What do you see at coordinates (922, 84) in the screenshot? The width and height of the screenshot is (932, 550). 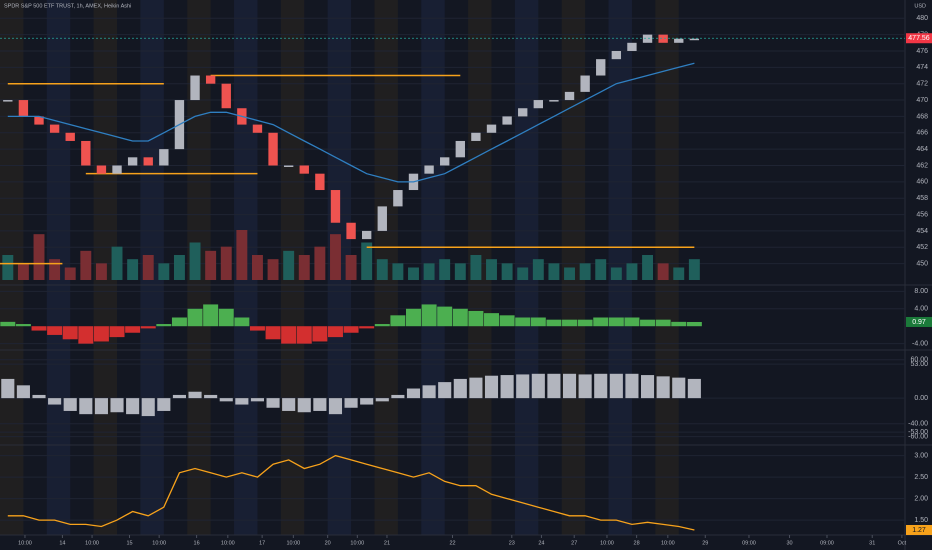 I see `y-tick-label: 472` at bounding box center [922, 84].